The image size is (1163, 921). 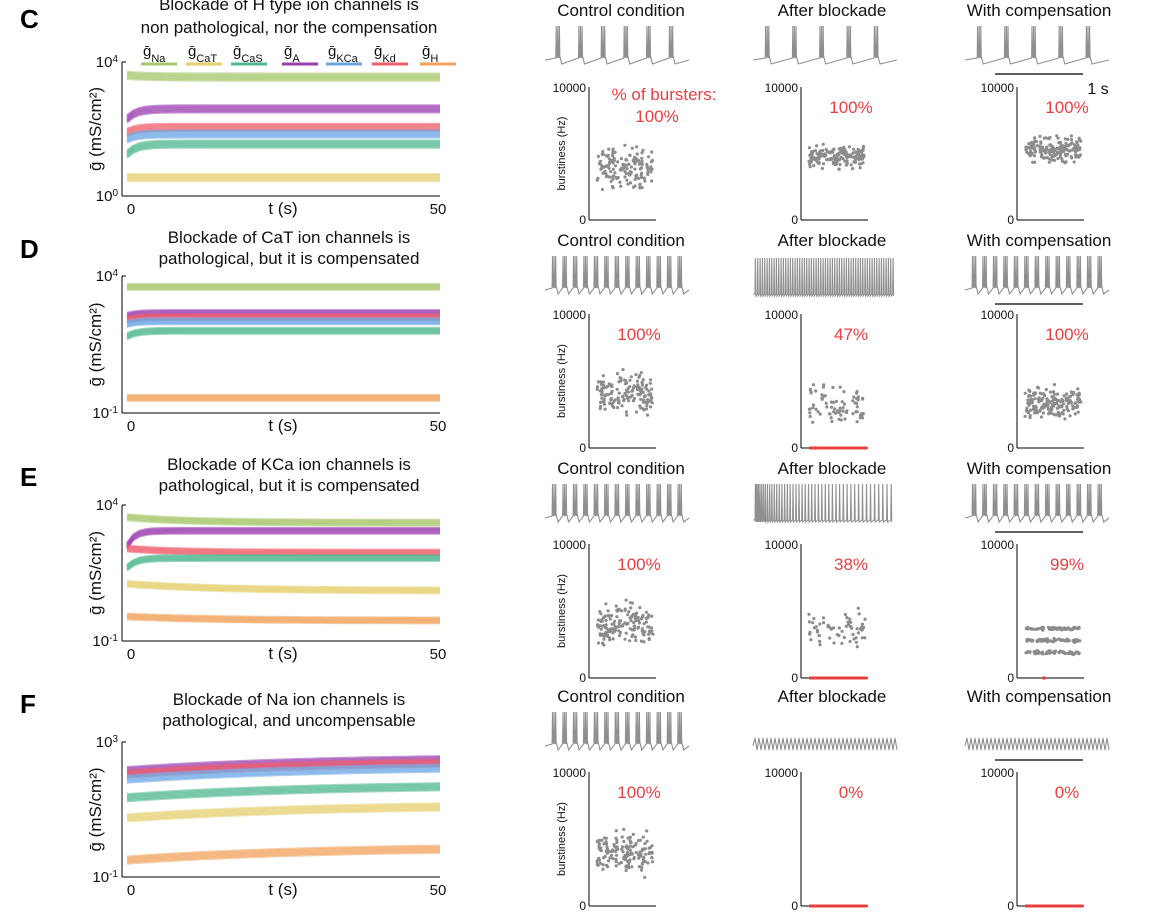 I want to click on percent-bursters-value: 47%, so click(x=851, y=334).